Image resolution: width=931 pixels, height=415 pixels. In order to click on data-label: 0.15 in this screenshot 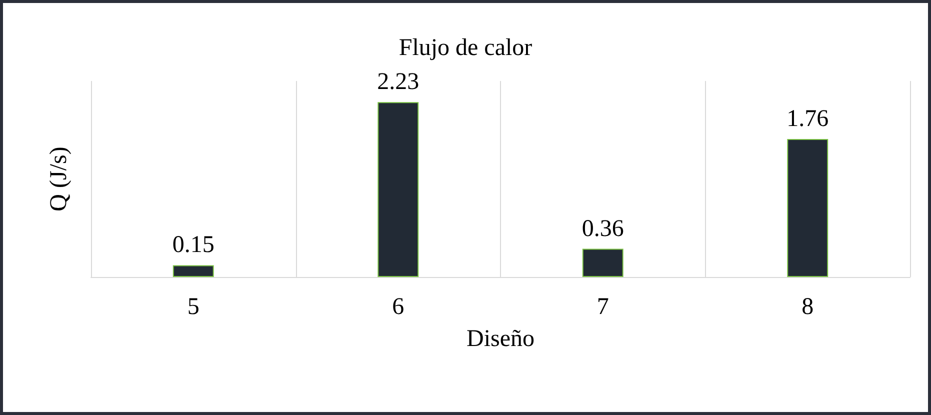, I will do `click(193, 245)`.